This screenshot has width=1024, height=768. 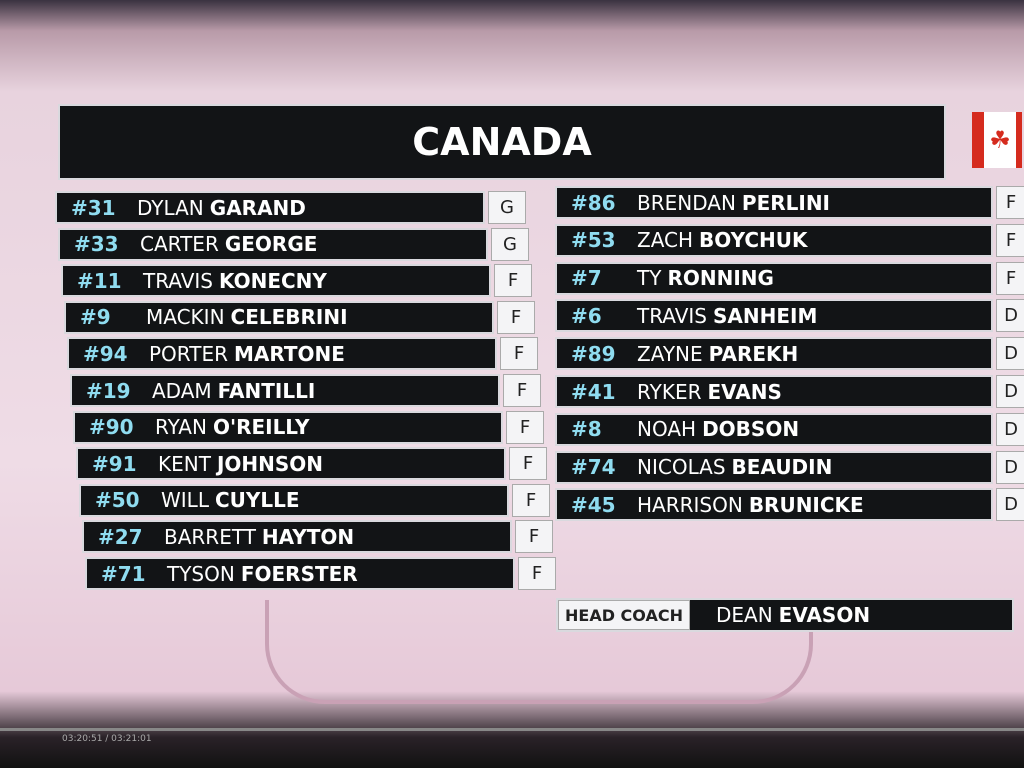 What do you see at coordinates (593, 391) in the screenshot?
I see `player-number: #41` at bounding box center [593, 391].